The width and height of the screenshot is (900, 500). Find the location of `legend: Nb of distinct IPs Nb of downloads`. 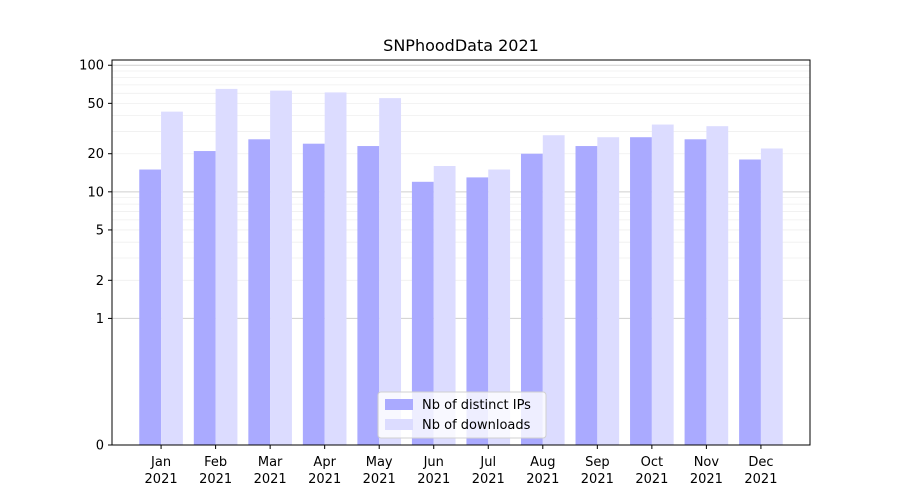

legend: Nb of distinct IPs Nb of downloads is located at coordinates (462, 415).